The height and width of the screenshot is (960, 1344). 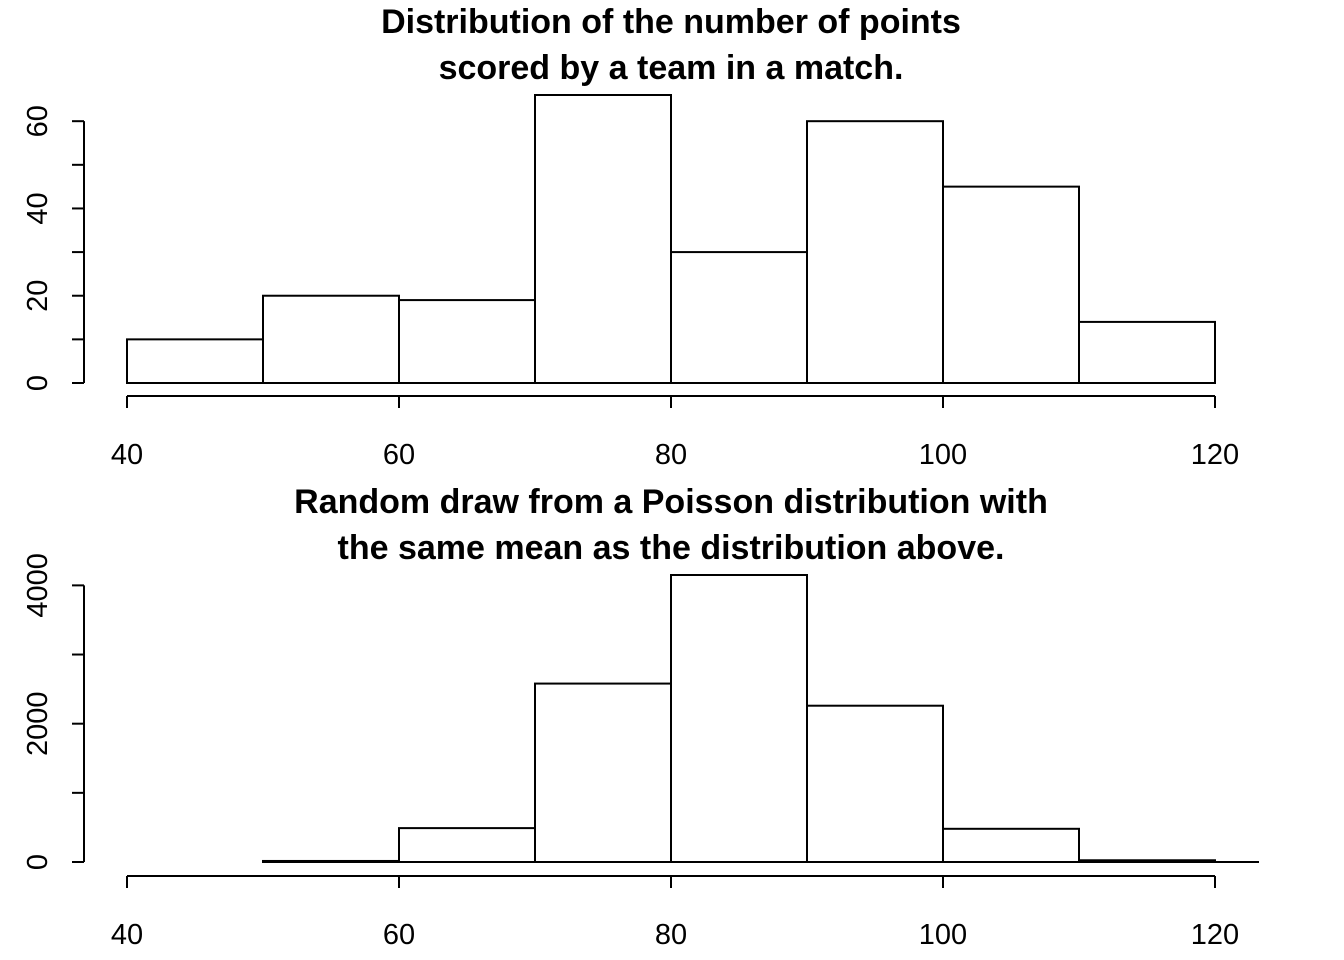 I want to click on chart-title-line-2: the same mean as the distribution above., so click(x=671, y=548).